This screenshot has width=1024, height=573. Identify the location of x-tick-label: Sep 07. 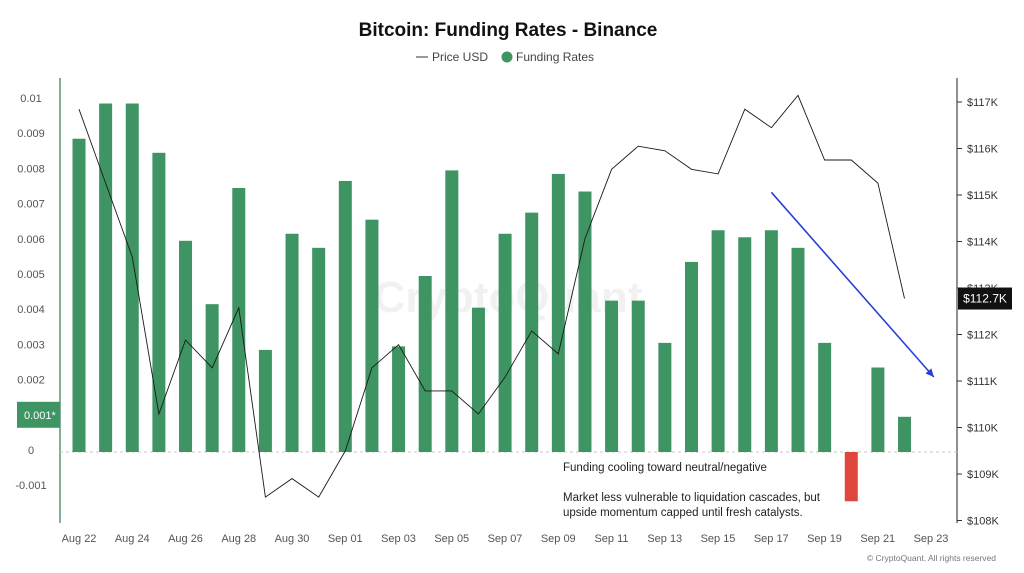
(505, 539).